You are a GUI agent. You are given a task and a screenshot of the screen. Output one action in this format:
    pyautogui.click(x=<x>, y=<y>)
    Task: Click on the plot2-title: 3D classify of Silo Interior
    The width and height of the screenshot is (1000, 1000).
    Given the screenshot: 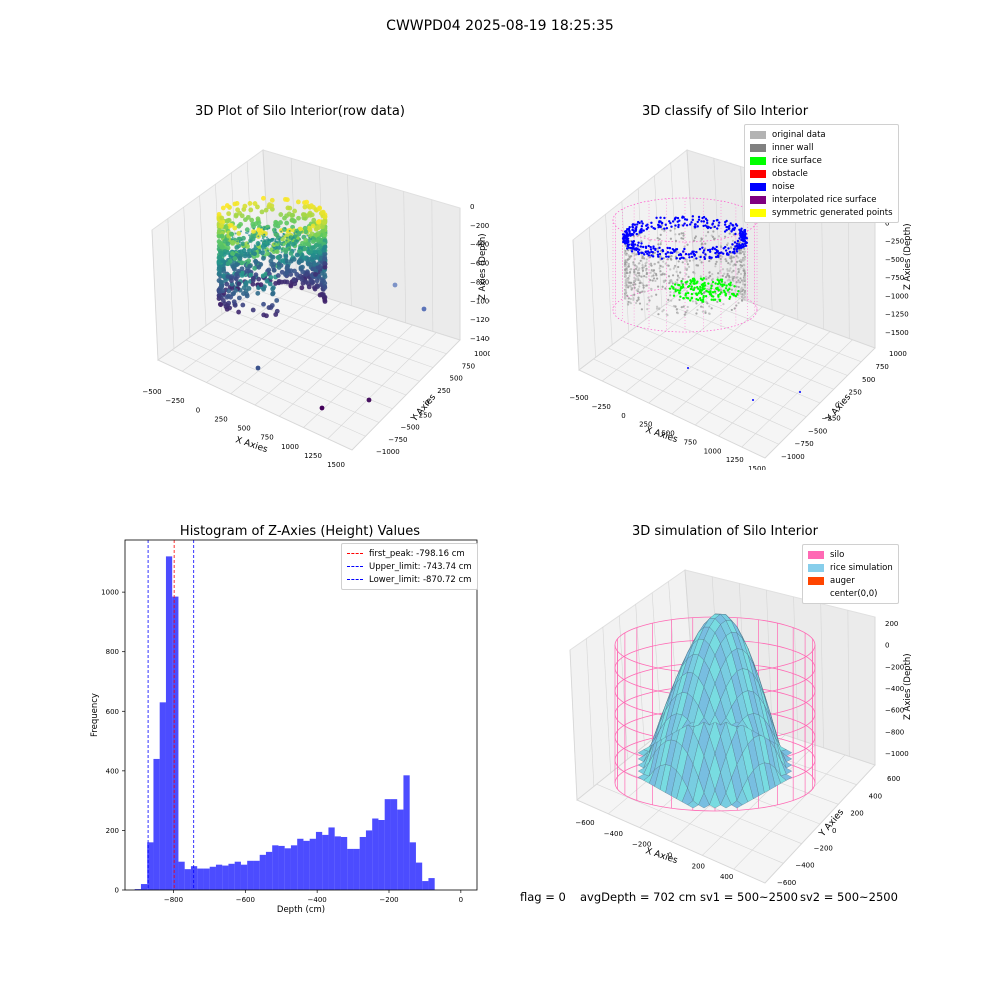 What is the action you would take?
    pyautogui.click(x=725, y=111)
    